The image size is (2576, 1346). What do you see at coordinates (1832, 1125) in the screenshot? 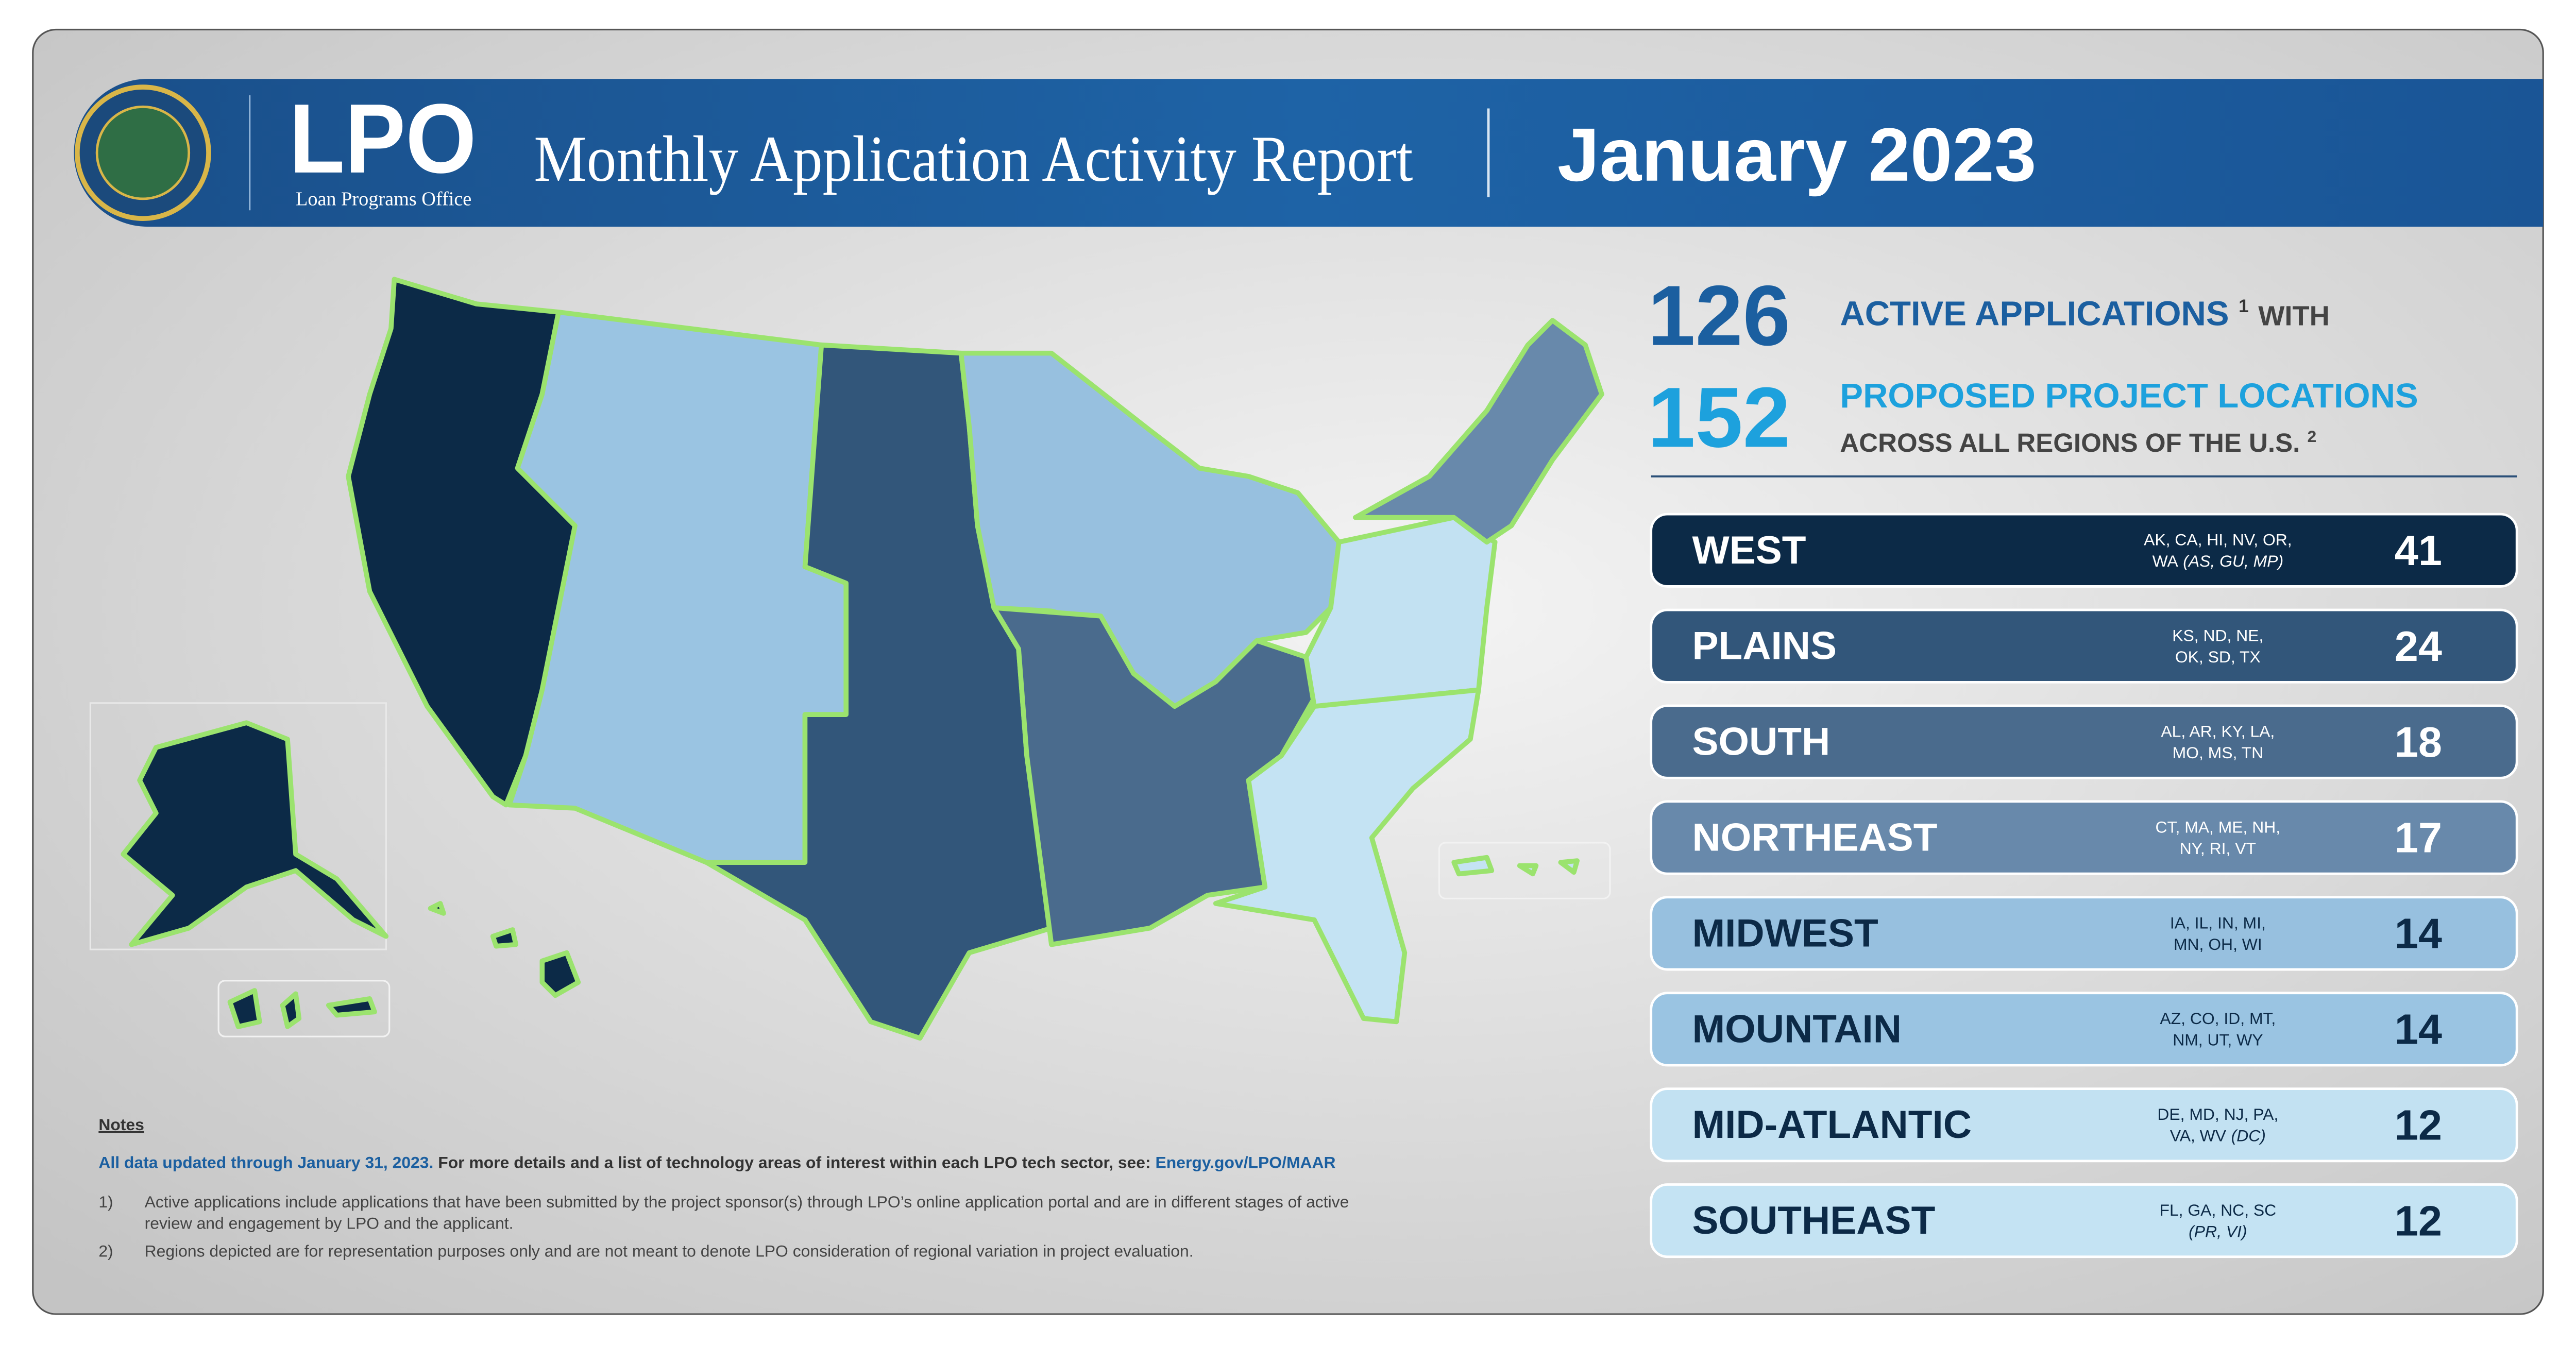
I see `region-name: MID-ATLANTIC` at bounding box center [1832, 1125].